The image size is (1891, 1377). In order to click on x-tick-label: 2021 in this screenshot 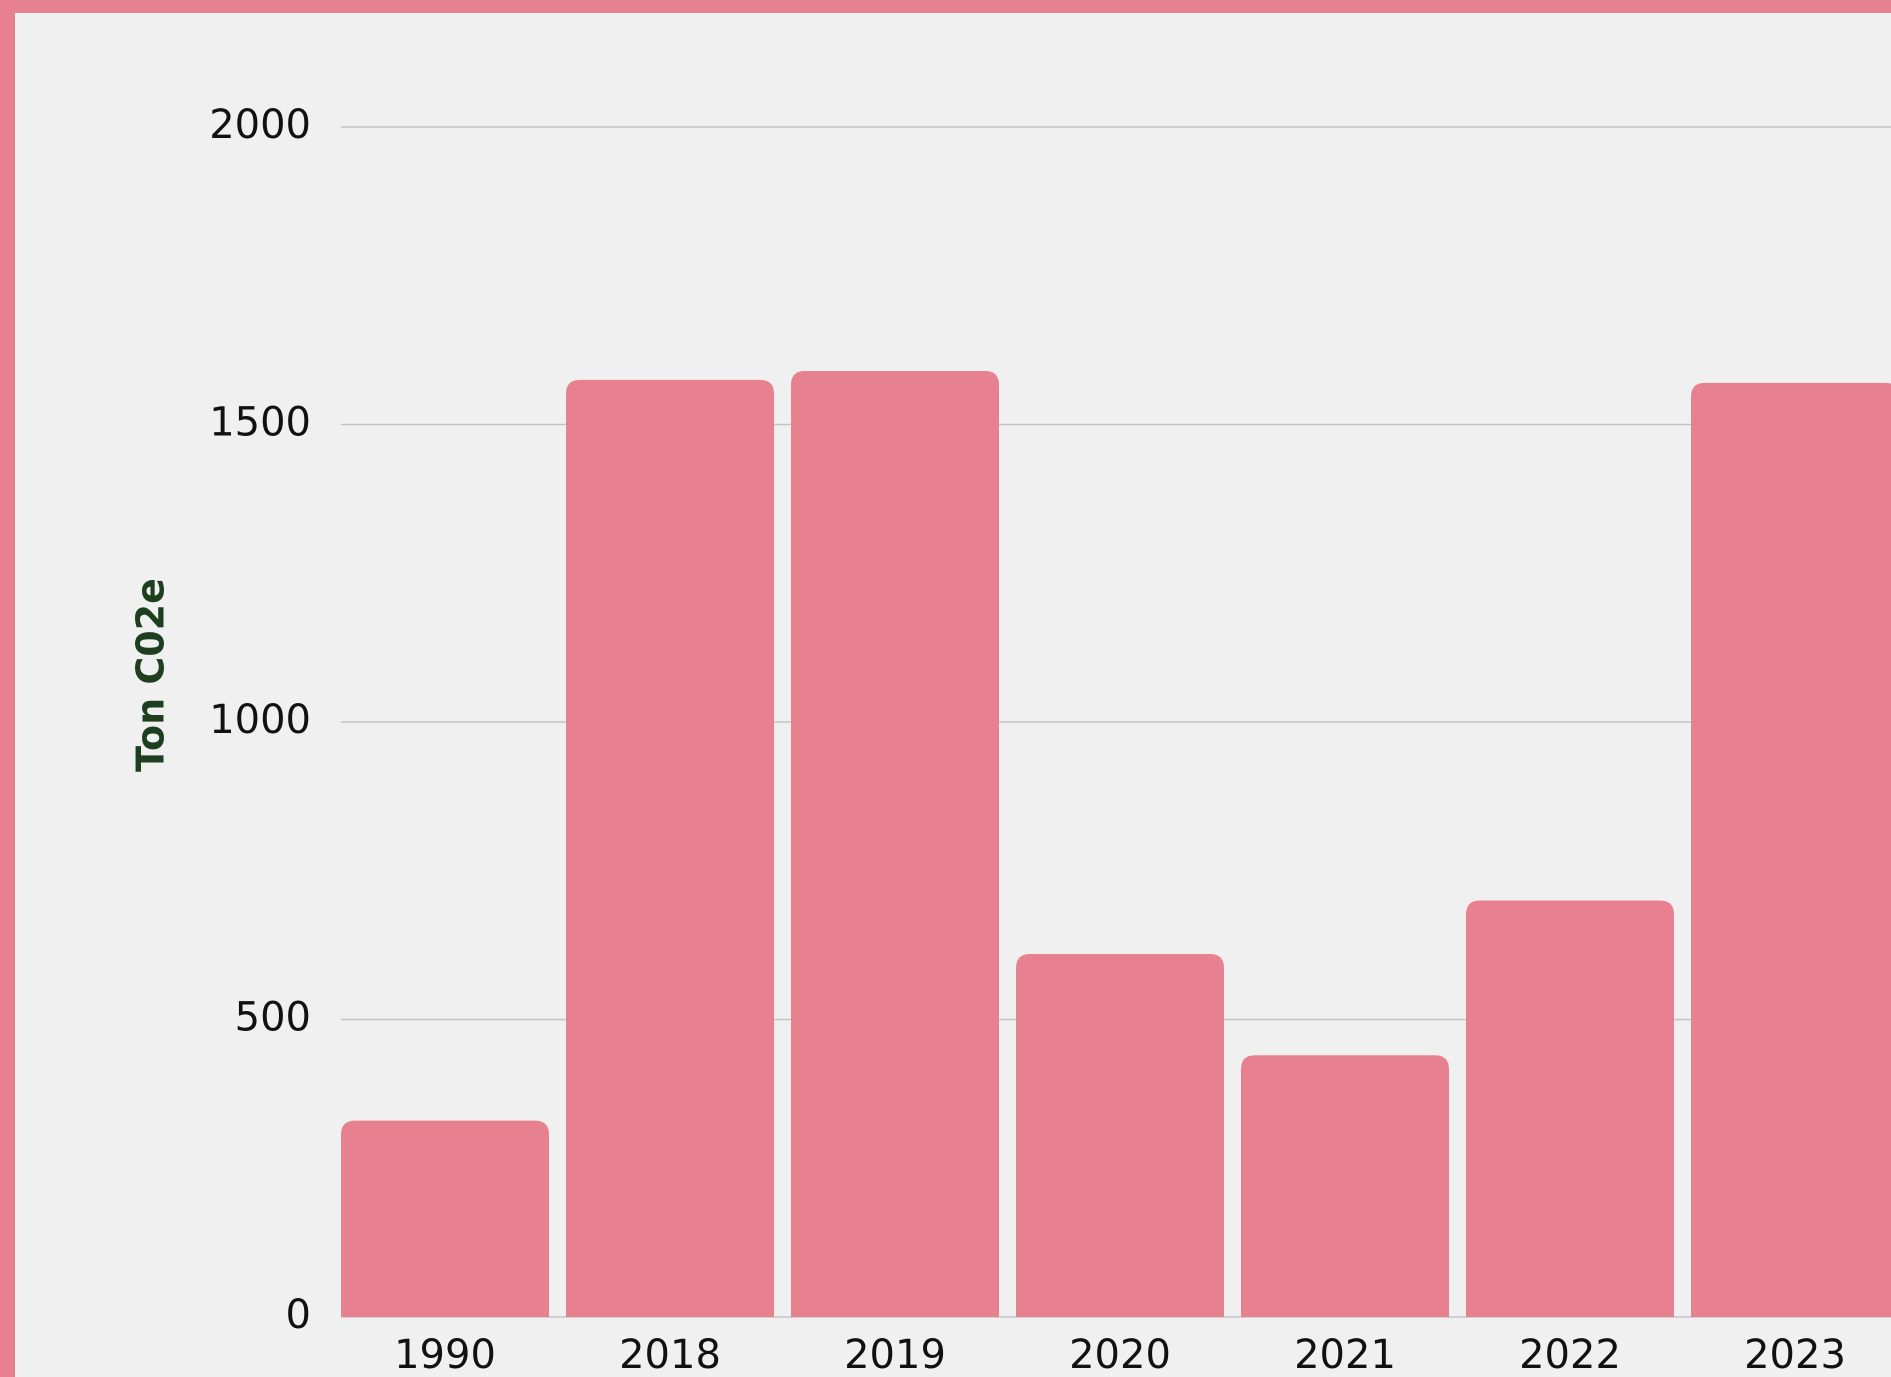, I will do `click(1345, 1354)`.